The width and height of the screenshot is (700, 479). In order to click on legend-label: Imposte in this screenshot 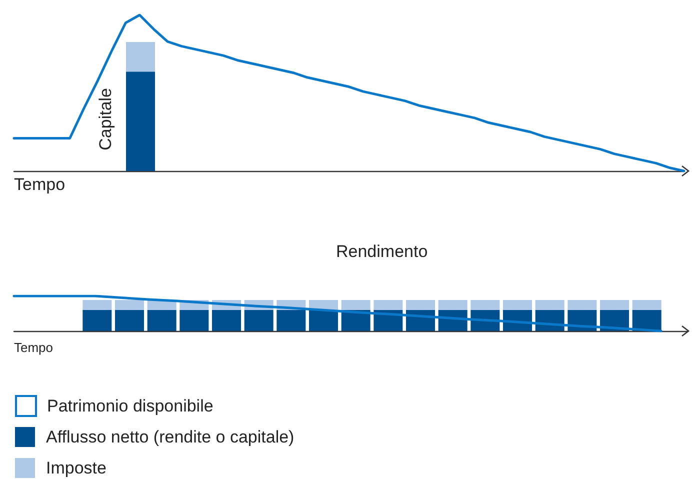, I will do `click(76, 468)`.